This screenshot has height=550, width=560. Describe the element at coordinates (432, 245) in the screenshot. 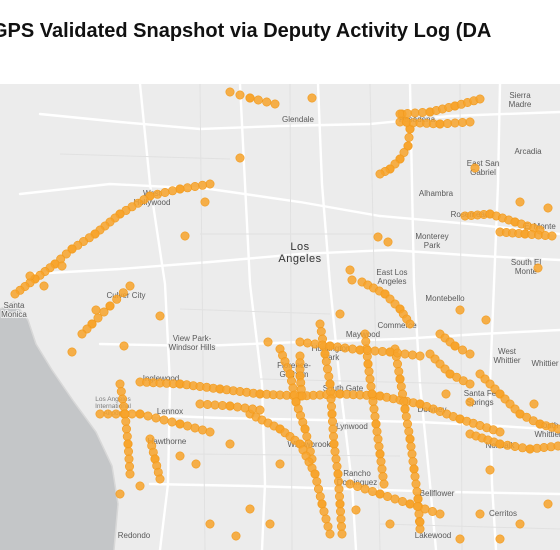

I see `place-label-monterey: Park` at that location.